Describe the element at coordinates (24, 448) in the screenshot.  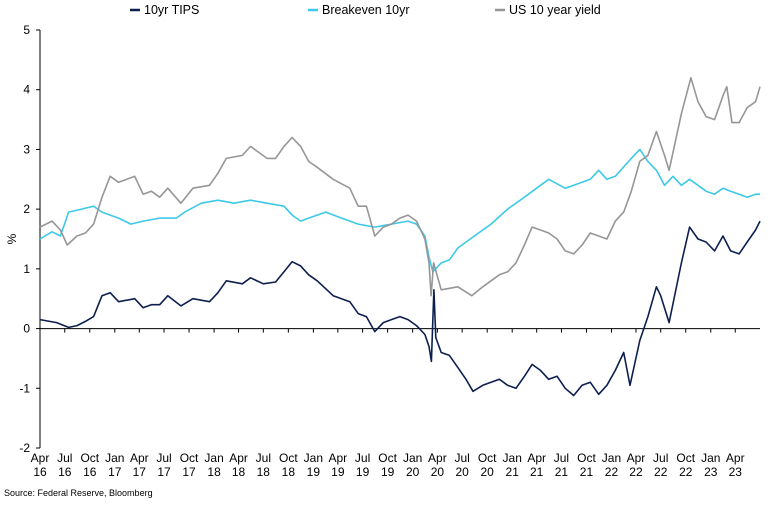
I see `y-tick-label: -2` at that location.